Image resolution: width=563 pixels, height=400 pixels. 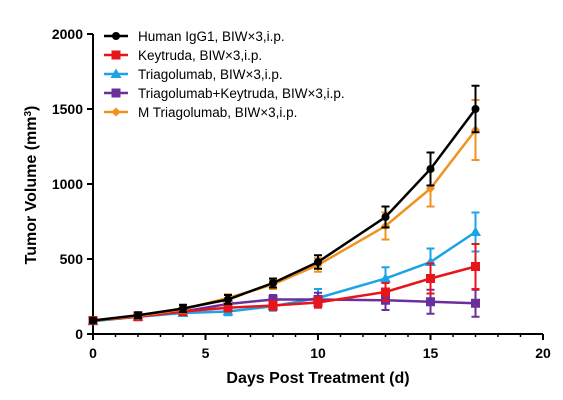 I want to click on legend-label: Human IgG1, BIW×3,i.p., so click(x=211, y=36).